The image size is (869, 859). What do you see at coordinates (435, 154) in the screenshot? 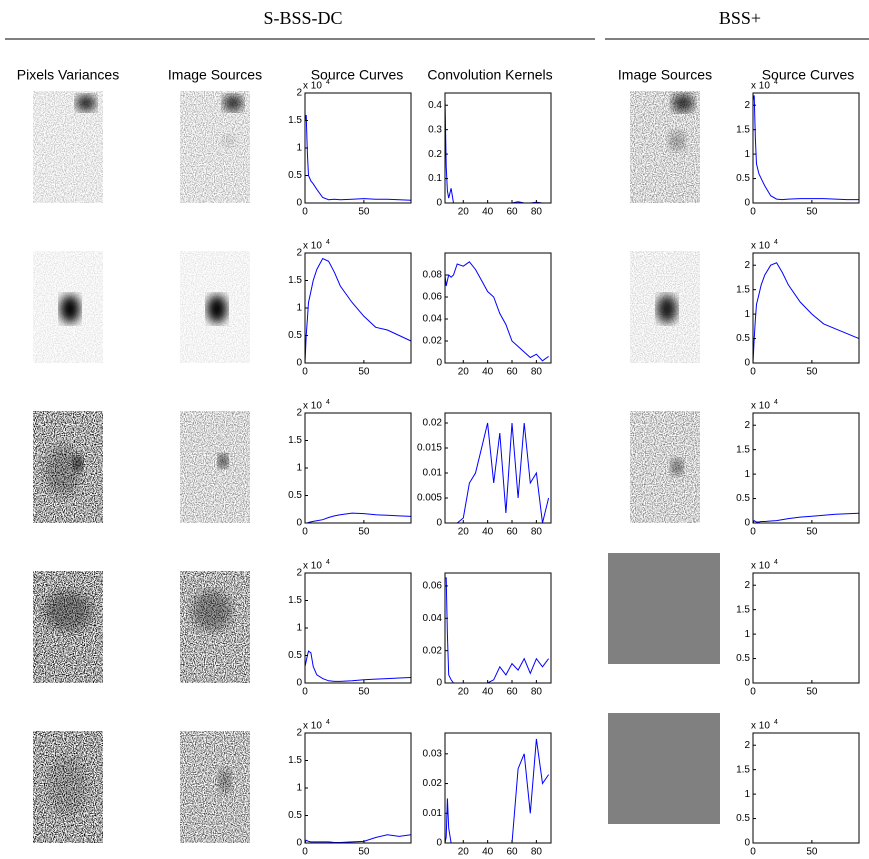
I see `y-tick-label: 0.2` at bounding box center [435, 154].